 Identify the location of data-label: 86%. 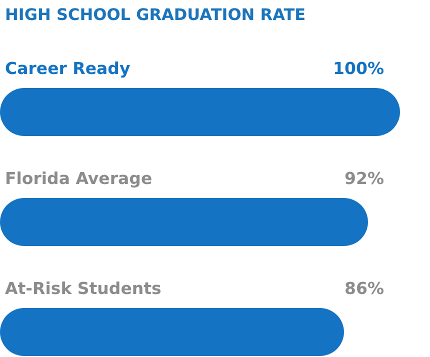
(364, 288).